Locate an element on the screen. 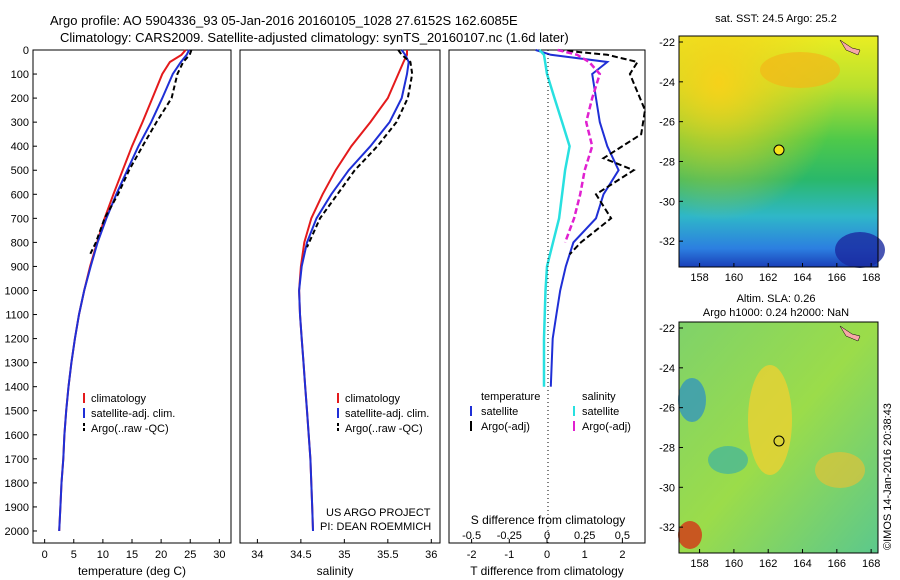 The height and width of the screenshot is (580, 900). x-tick-top-label: 0 is located at coordinates (547, 536).